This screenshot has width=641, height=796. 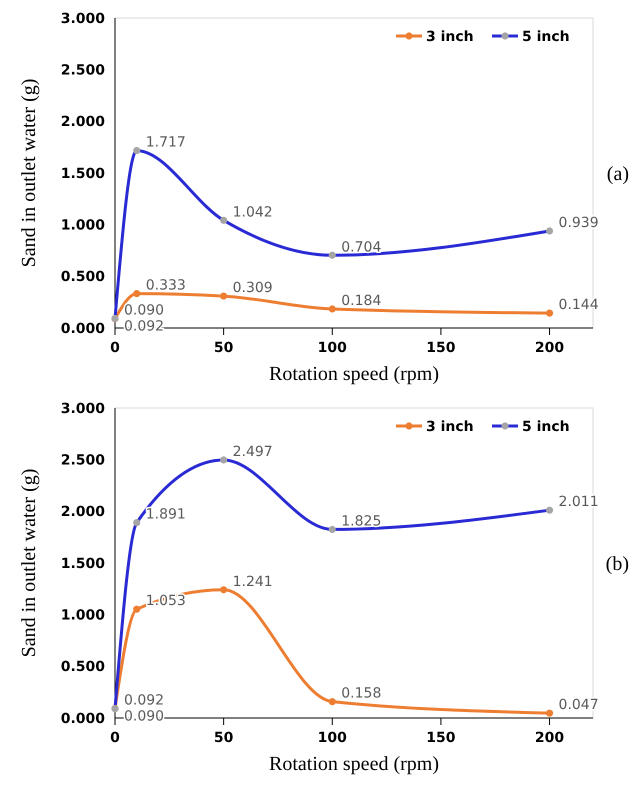 I want to click on data-label: 0.333, so click(x=166, y=286).